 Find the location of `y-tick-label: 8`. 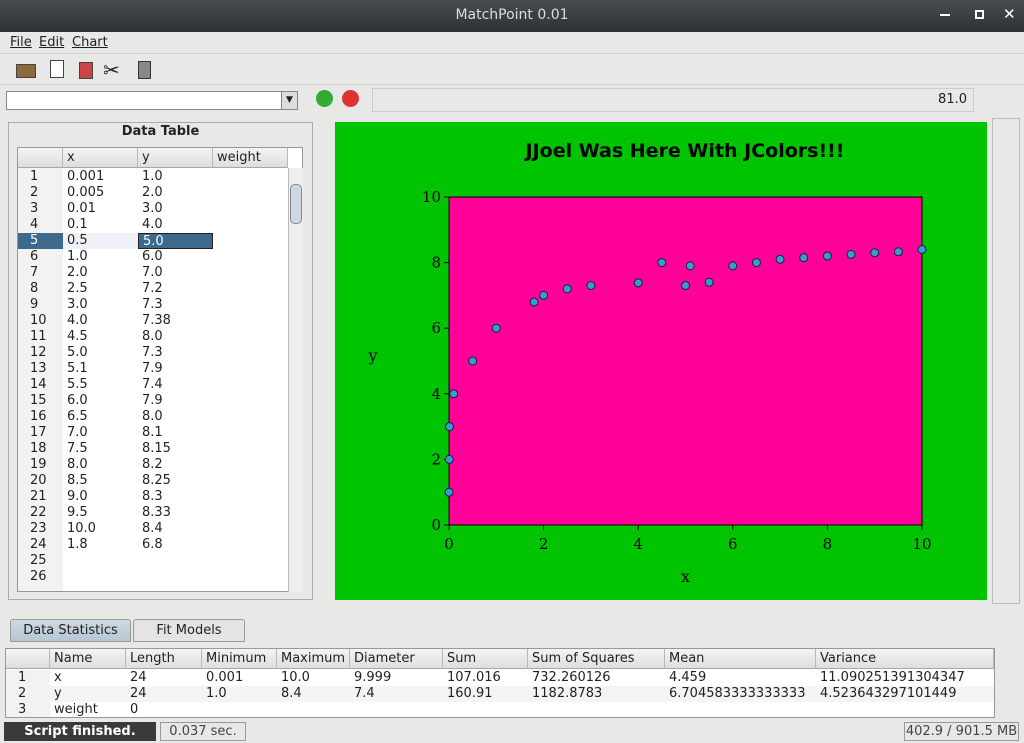

y-tick-label: 8 is located at coordinates (436, 263).